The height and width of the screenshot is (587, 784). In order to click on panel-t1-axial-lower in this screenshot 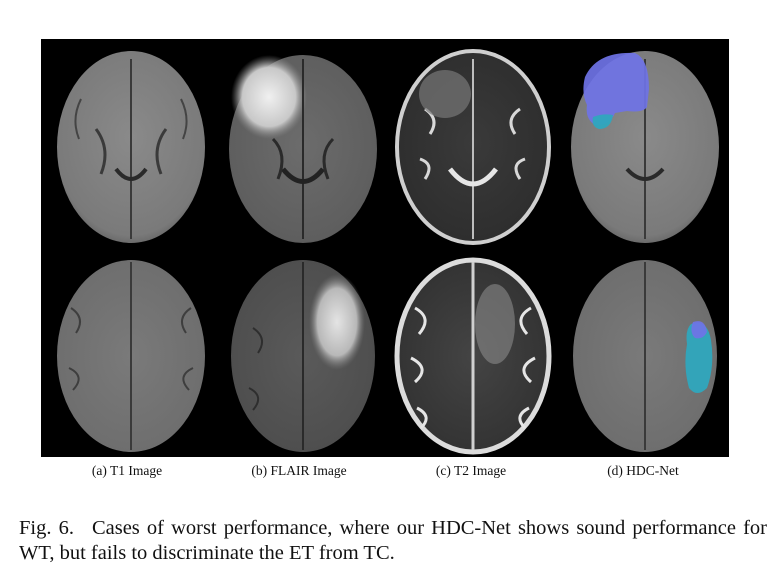, I will do `click(127, 352)`.